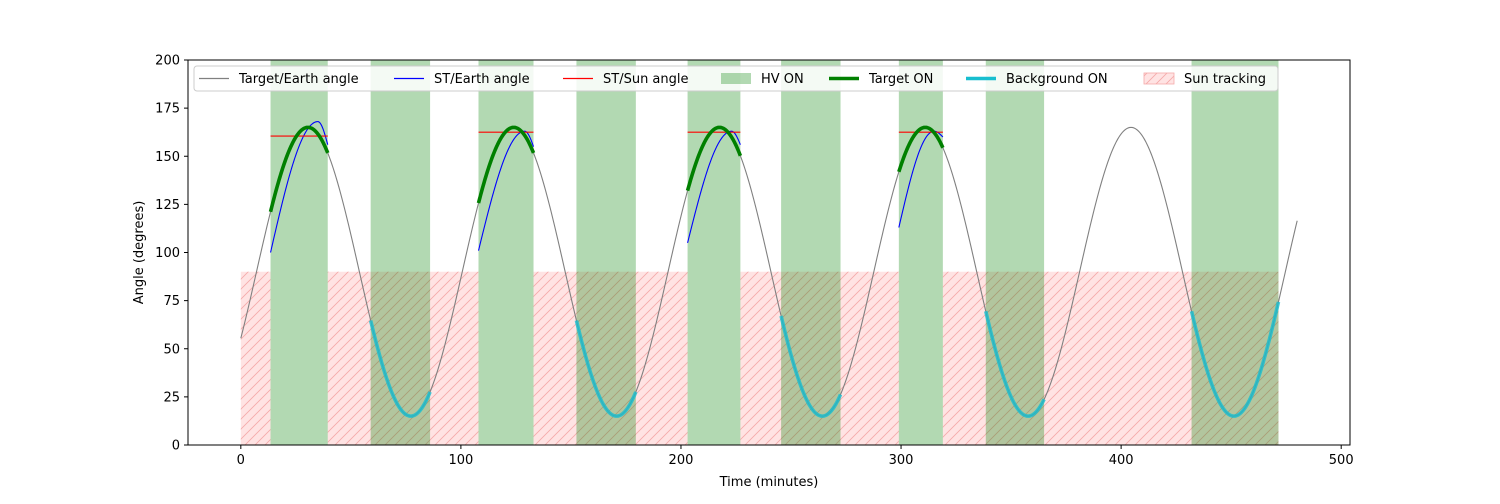 This screenshot has width=1500, height=504. Describe the element at coordinates (482, 79) in the screenshot. I see `legend-label: ST/Earth angle` at that location.